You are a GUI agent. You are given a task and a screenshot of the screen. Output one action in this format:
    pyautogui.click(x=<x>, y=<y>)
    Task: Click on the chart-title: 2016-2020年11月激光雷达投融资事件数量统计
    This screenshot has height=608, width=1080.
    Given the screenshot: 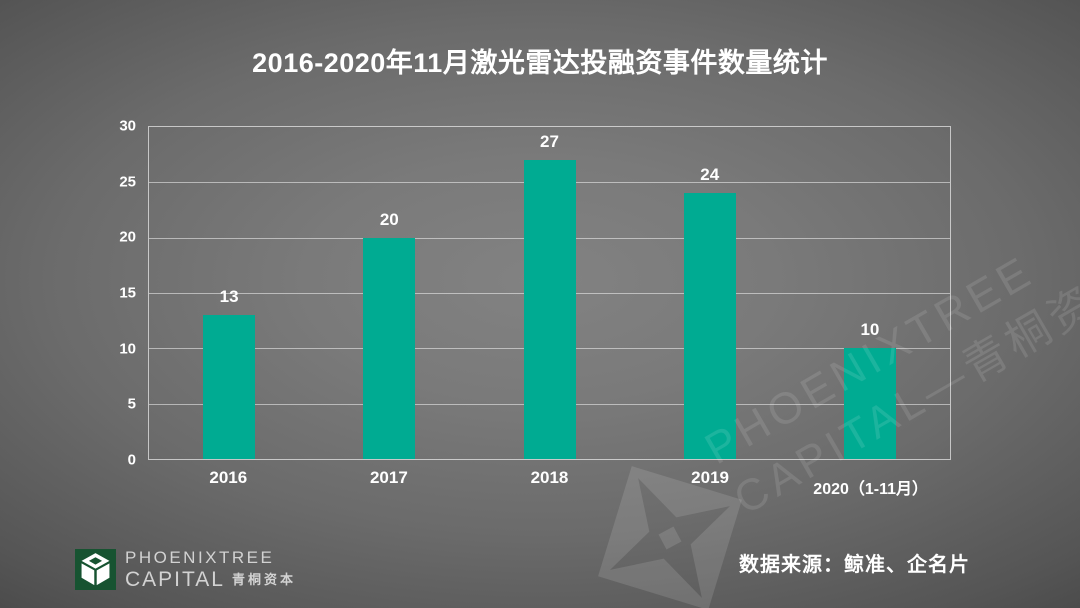 What is the action you would take?
    pyautogui.click(x=540, y=63)
    